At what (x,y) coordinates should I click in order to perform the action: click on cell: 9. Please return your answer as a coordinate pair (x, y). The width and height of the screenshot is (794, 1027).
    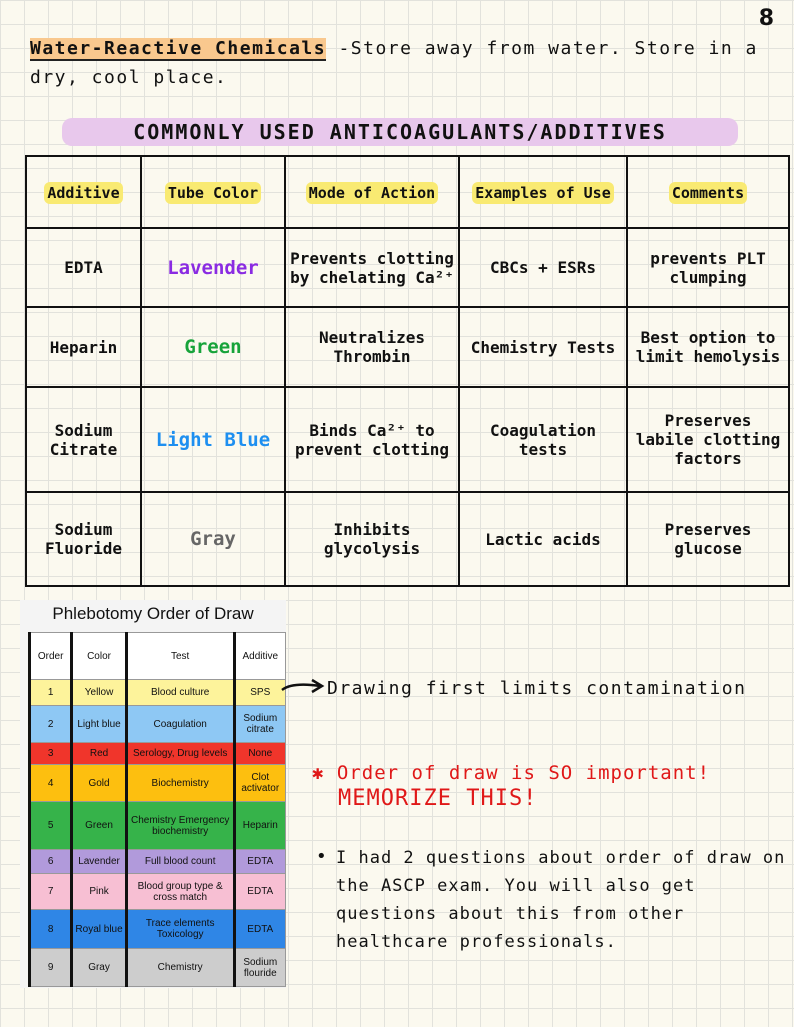
    Looking at the image, I should click on (50, 967).